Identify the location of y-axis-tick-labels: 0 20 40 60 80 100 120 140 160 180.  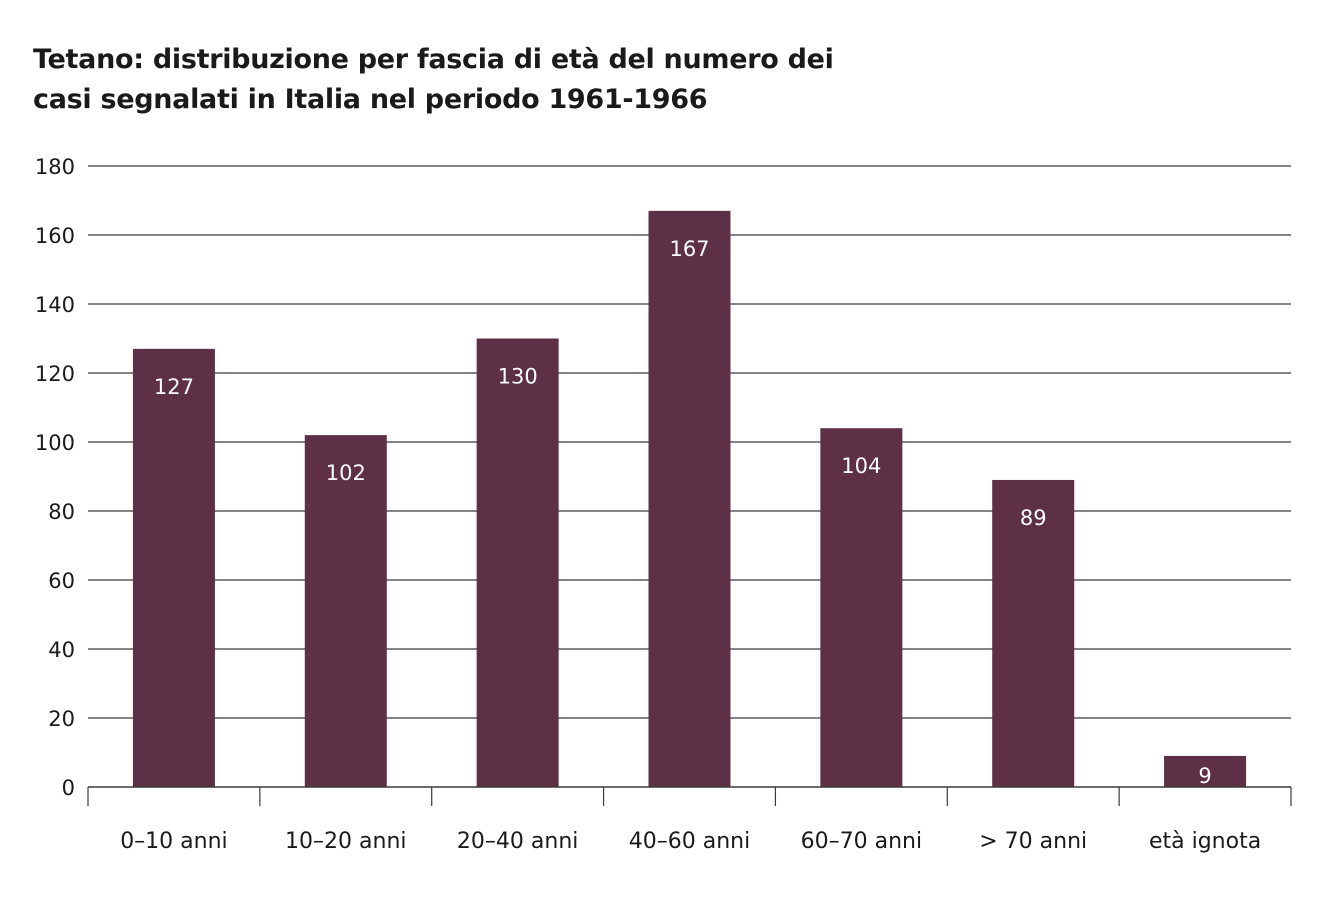
(55, 477).